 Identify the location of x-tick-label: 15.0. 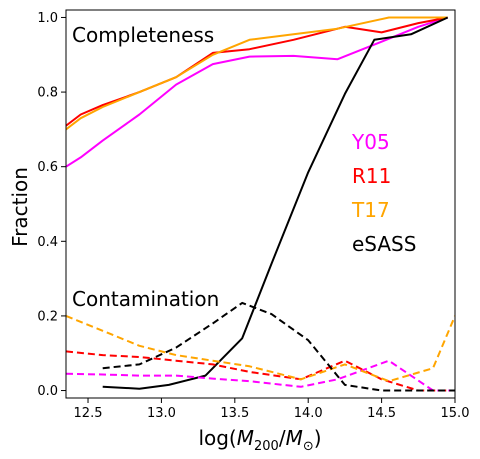
(455, 413).